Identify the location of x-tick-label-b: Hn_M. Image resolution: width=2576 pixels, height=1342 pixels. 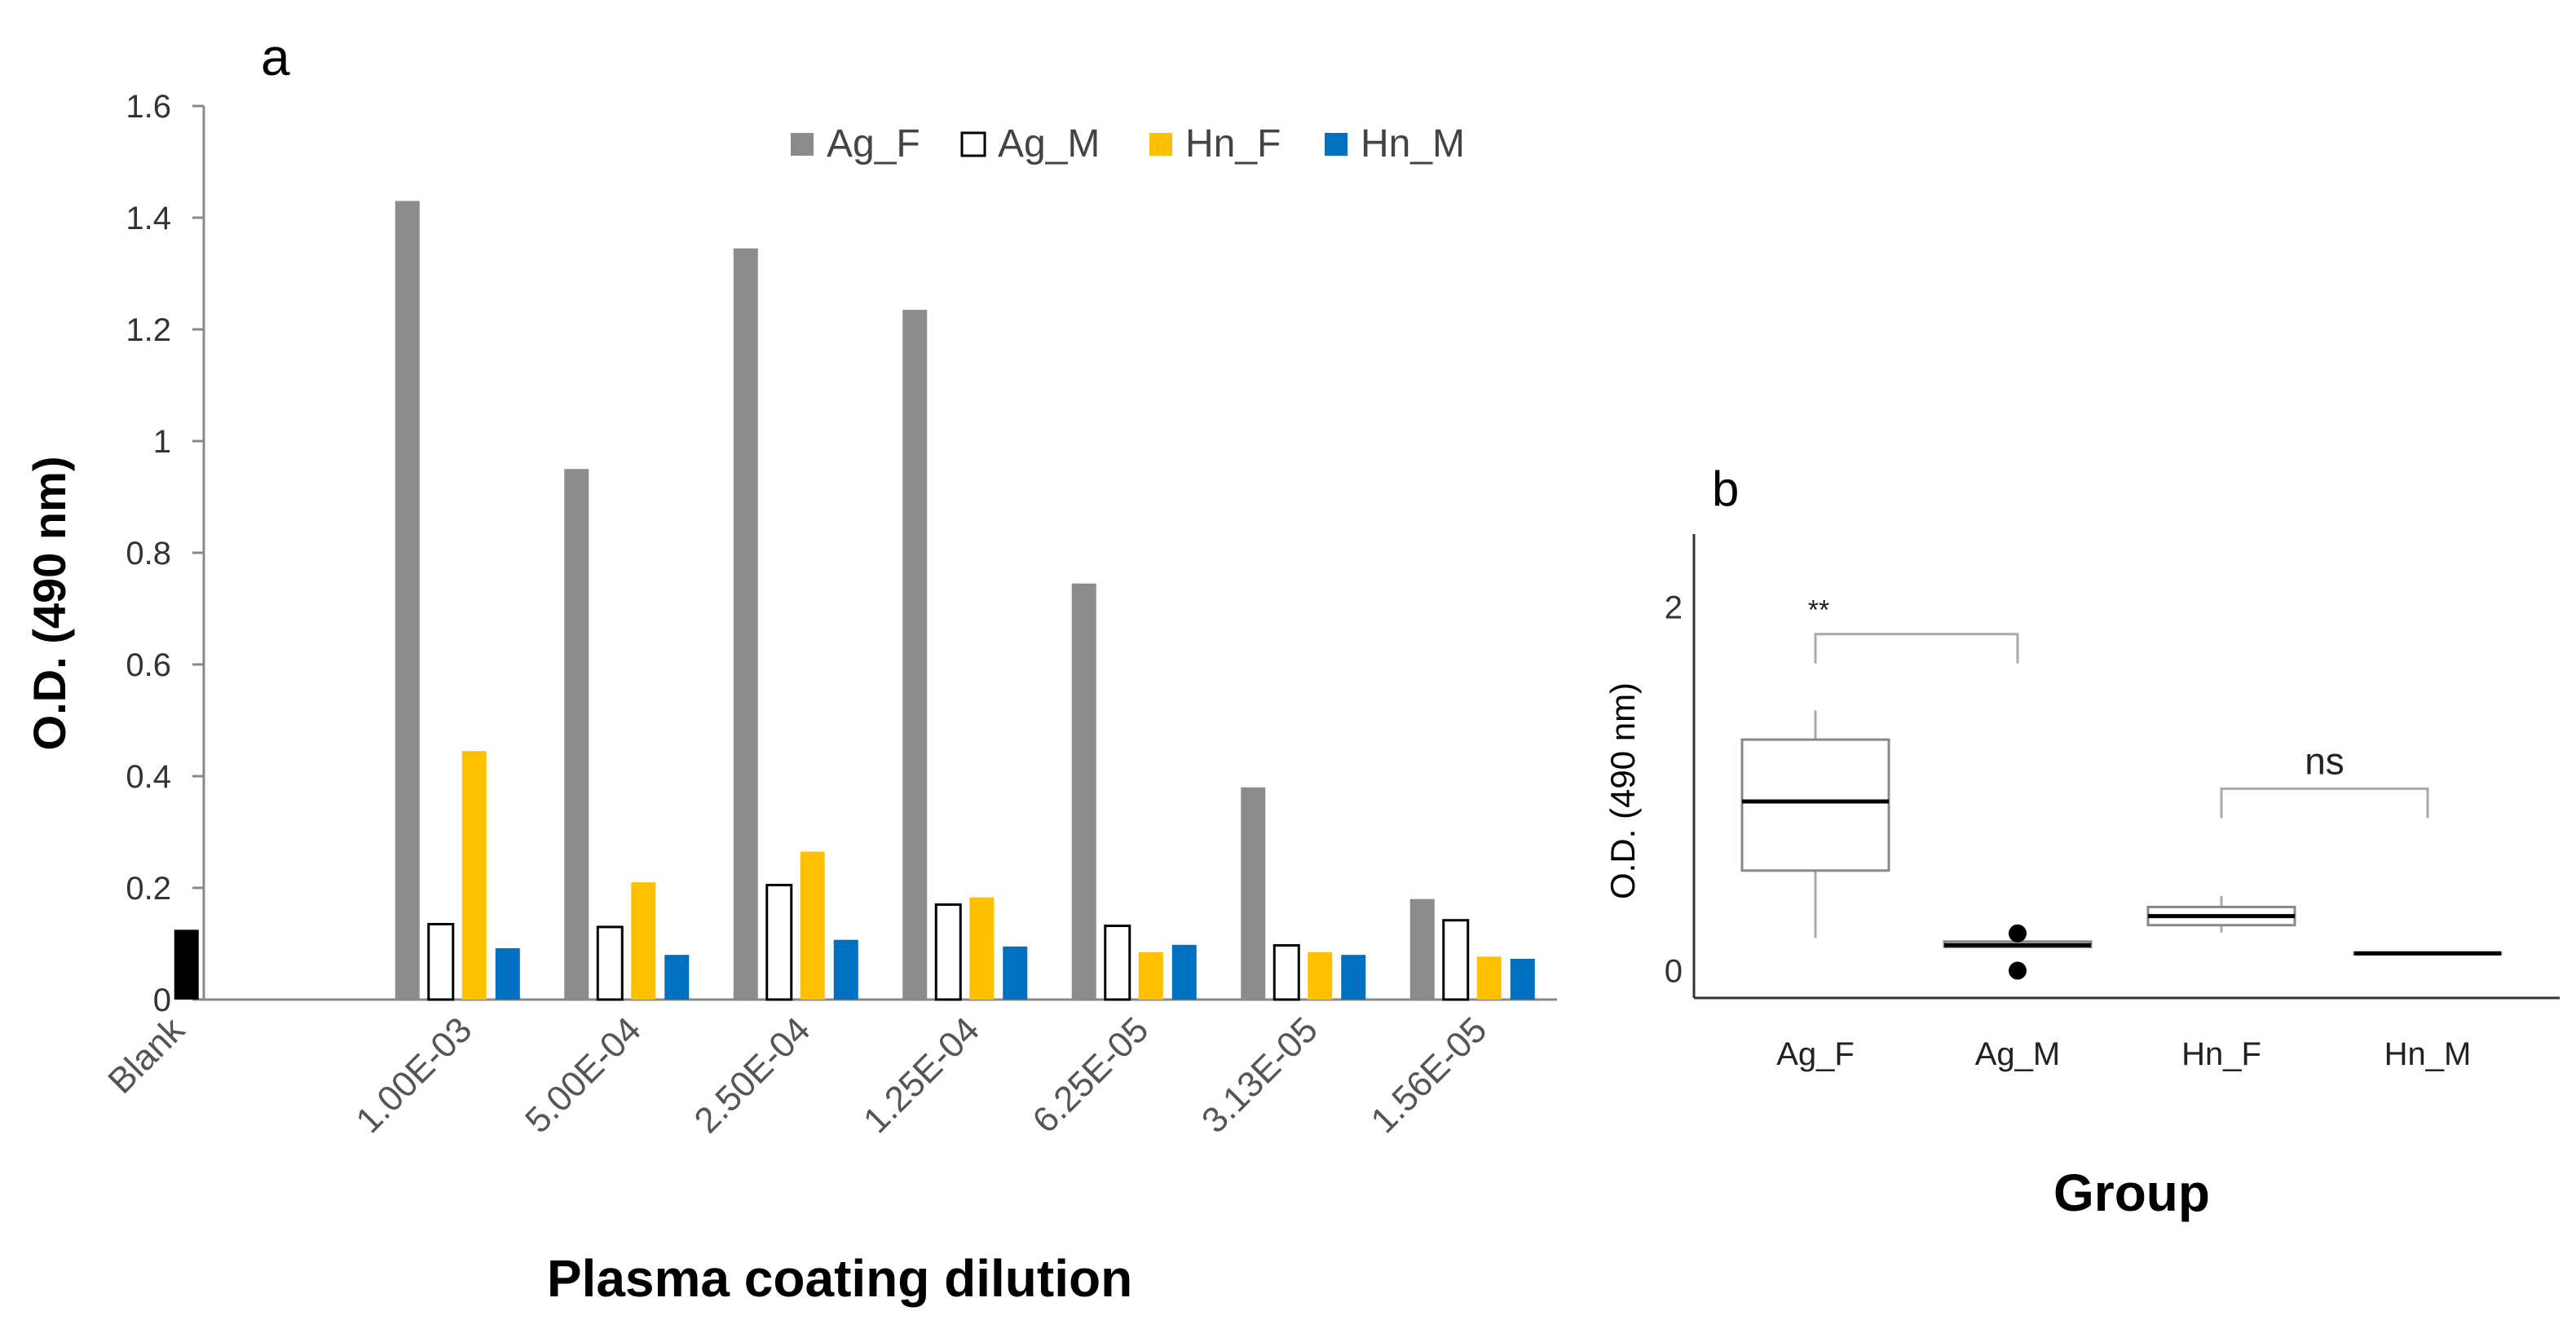
(2428, 1054).